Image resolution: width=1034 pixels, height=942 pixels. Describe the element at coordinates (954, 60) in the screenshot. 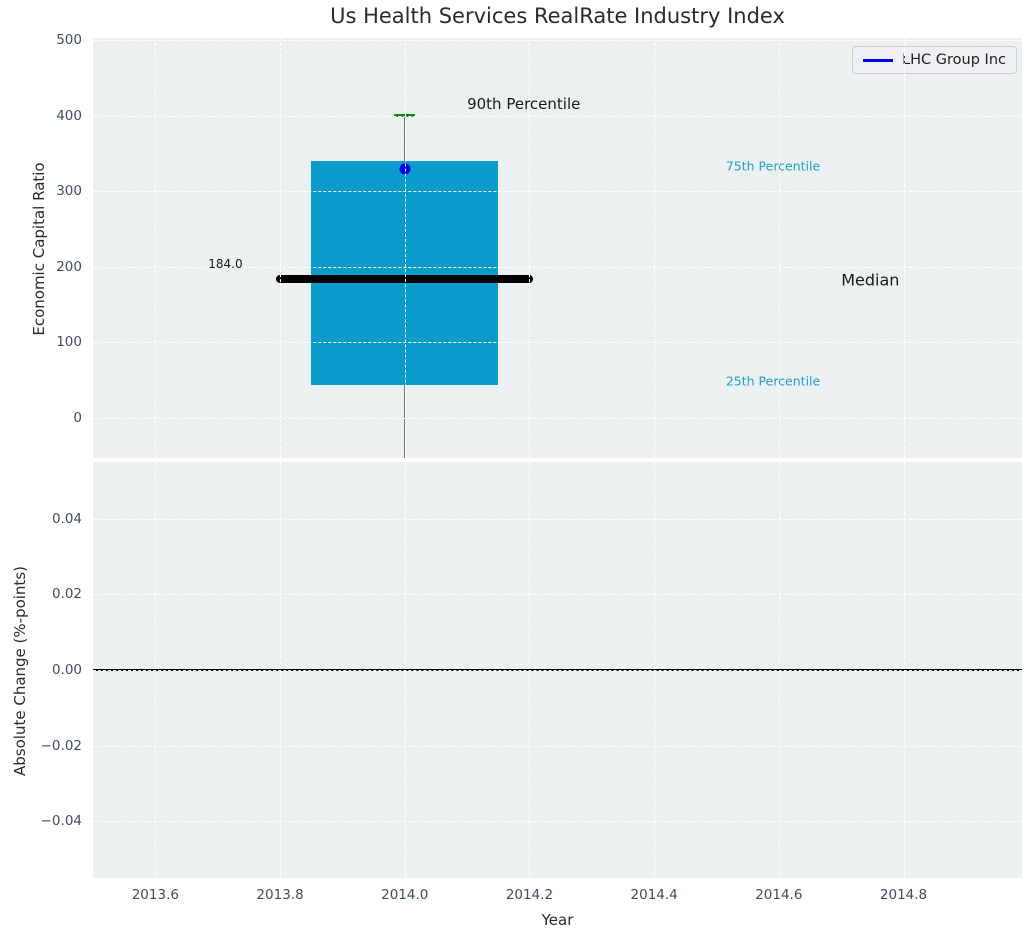

I see `legend-label: LHC Group Inc` at that location.